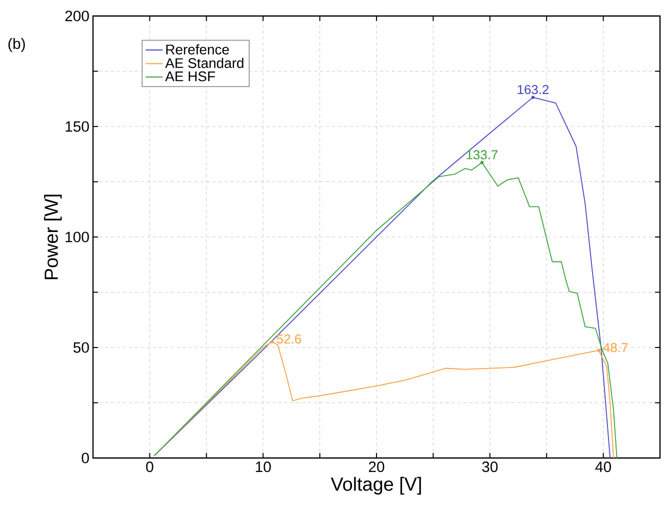 Image resolution: width=664 pixels, height=520 pixels. I want to click on legend-label: AE Standard, so click(204, 63).